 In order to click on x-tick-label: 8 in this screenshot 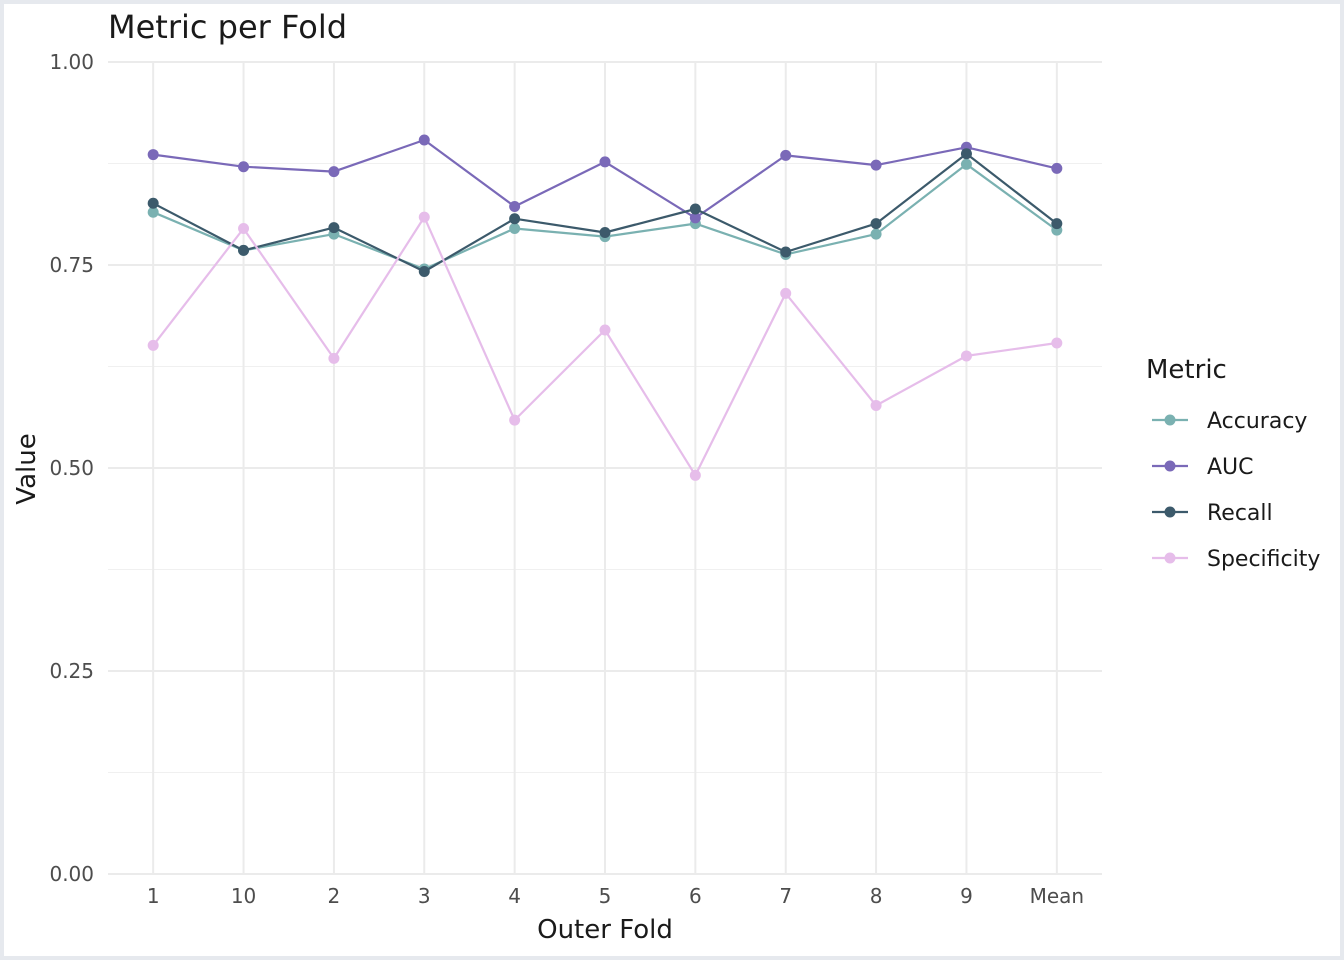, I will do `click(876, 896)`.